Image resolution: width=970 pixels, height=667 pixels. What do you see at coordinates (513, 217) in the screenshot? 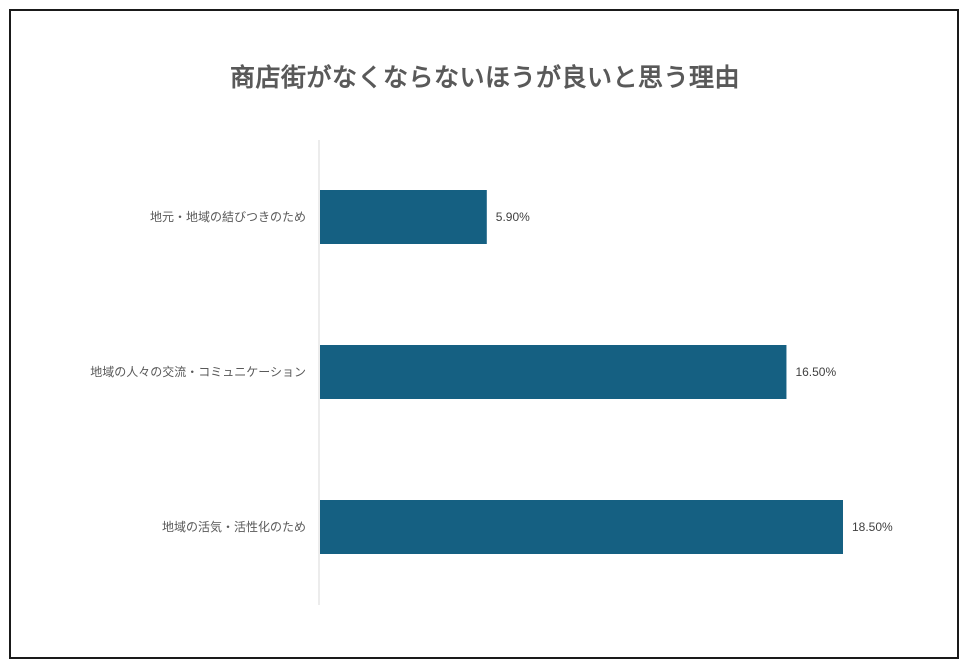
I see `data-label-0: 5.90%` at bounding box center [513, 217].